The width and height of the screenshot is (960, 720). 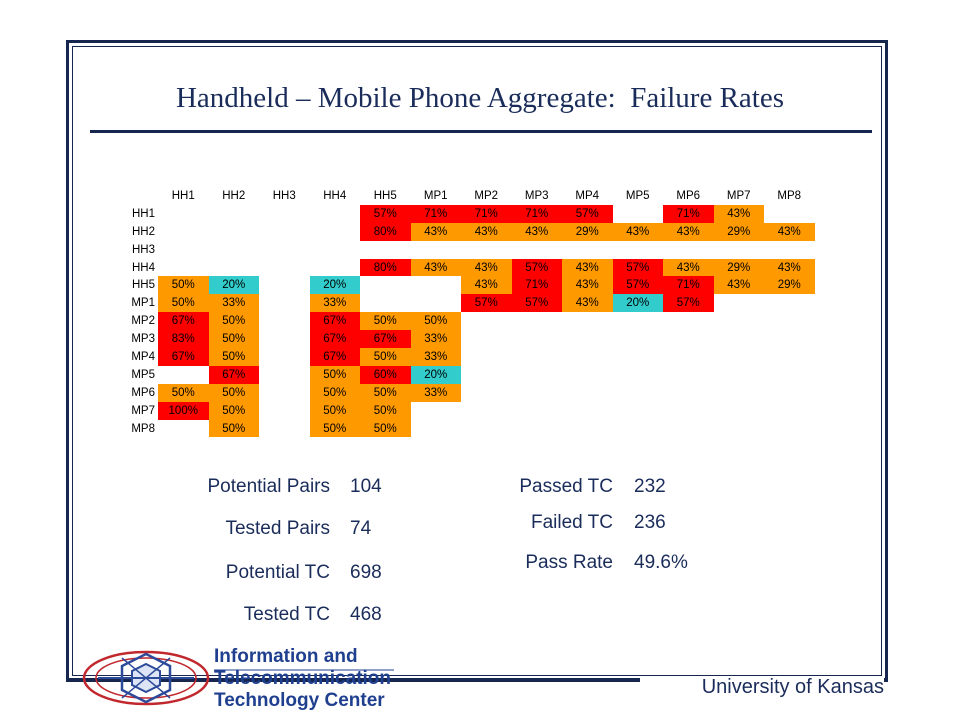 What do you see at coordinates (486, 267) in the screenshot?
I see `cell-hh4-mp2: 43%` at bounding box center [486, 267].